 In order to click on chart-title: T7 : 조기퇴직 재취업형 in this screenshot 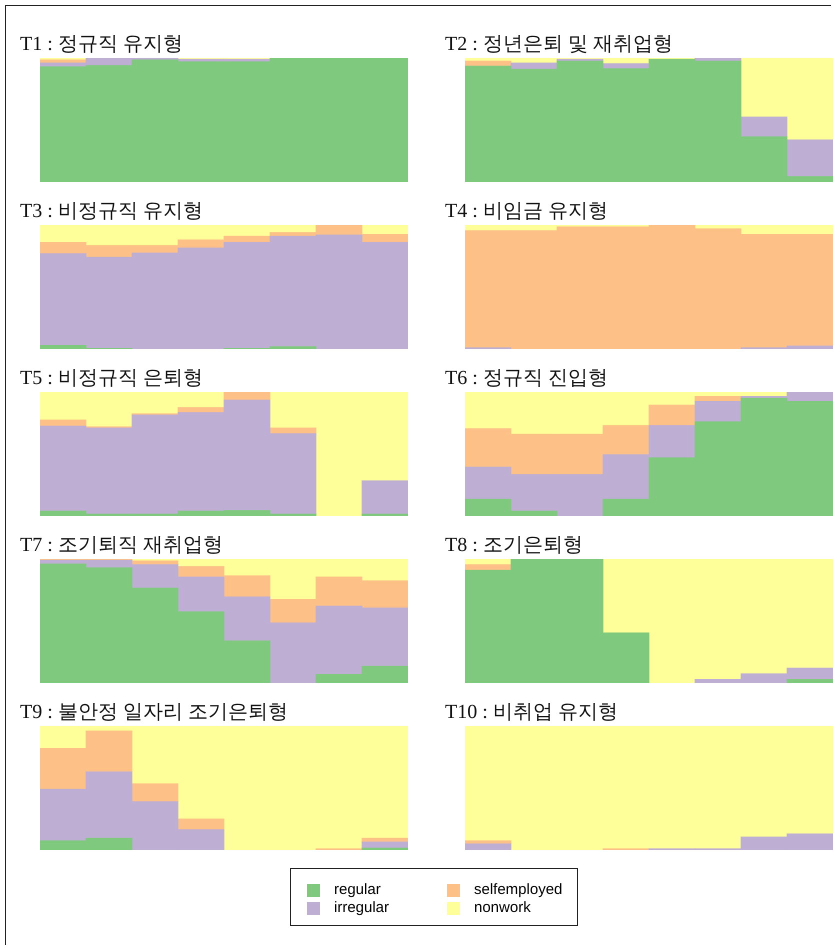, I will do `click(121, 545)`.